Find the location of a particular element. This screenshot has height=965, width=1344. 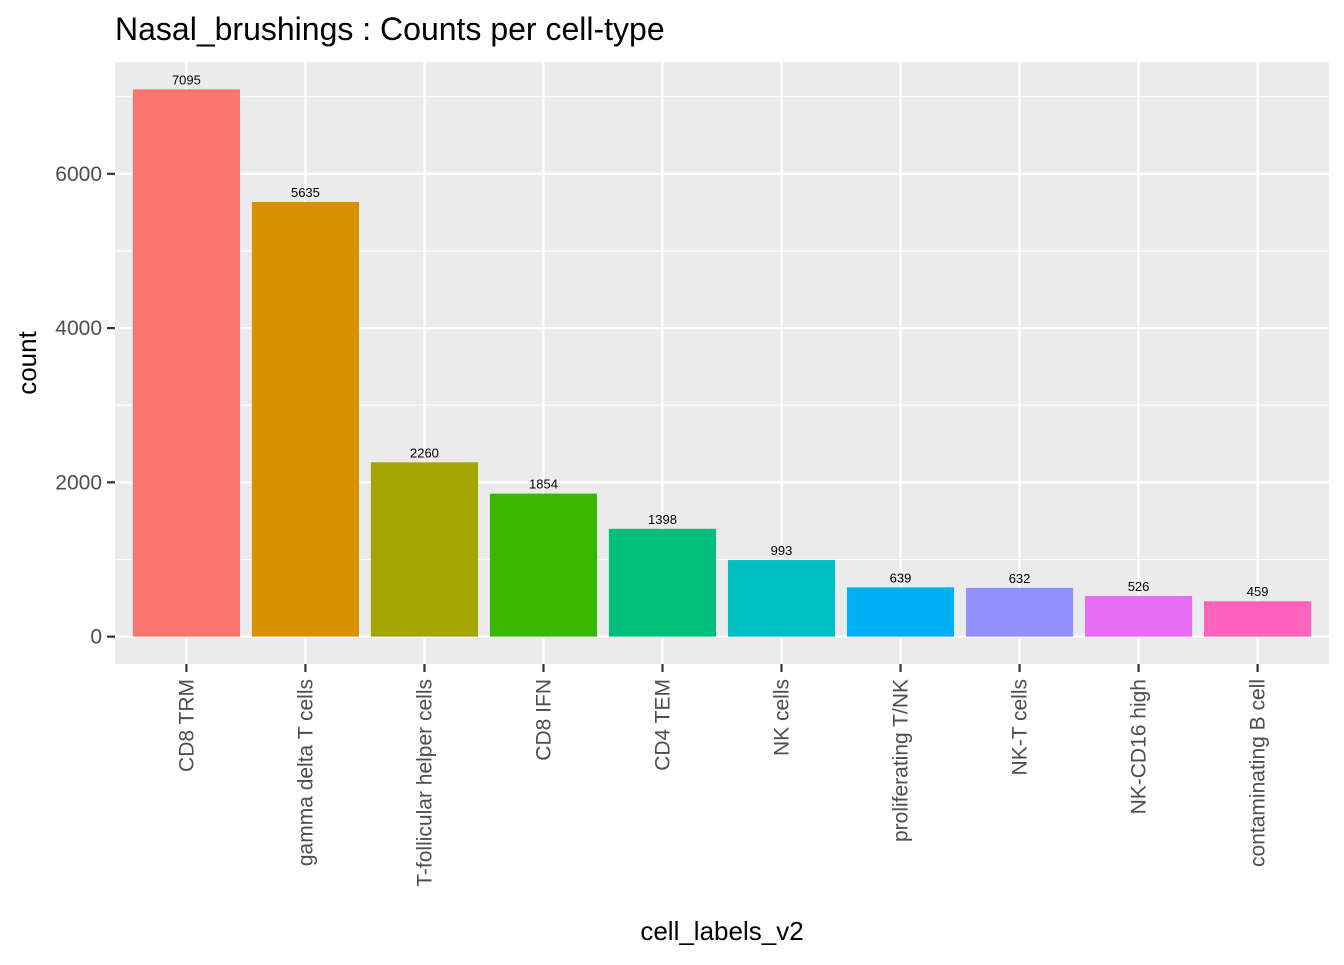

bar-value-label: 639 is located at coordinates (901, 577).